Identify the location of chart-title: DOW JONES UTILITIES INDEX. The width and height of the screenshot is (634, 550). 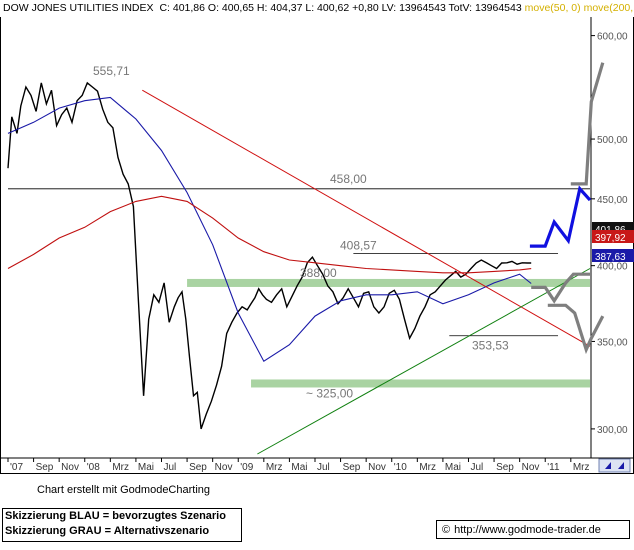
(78, 8).